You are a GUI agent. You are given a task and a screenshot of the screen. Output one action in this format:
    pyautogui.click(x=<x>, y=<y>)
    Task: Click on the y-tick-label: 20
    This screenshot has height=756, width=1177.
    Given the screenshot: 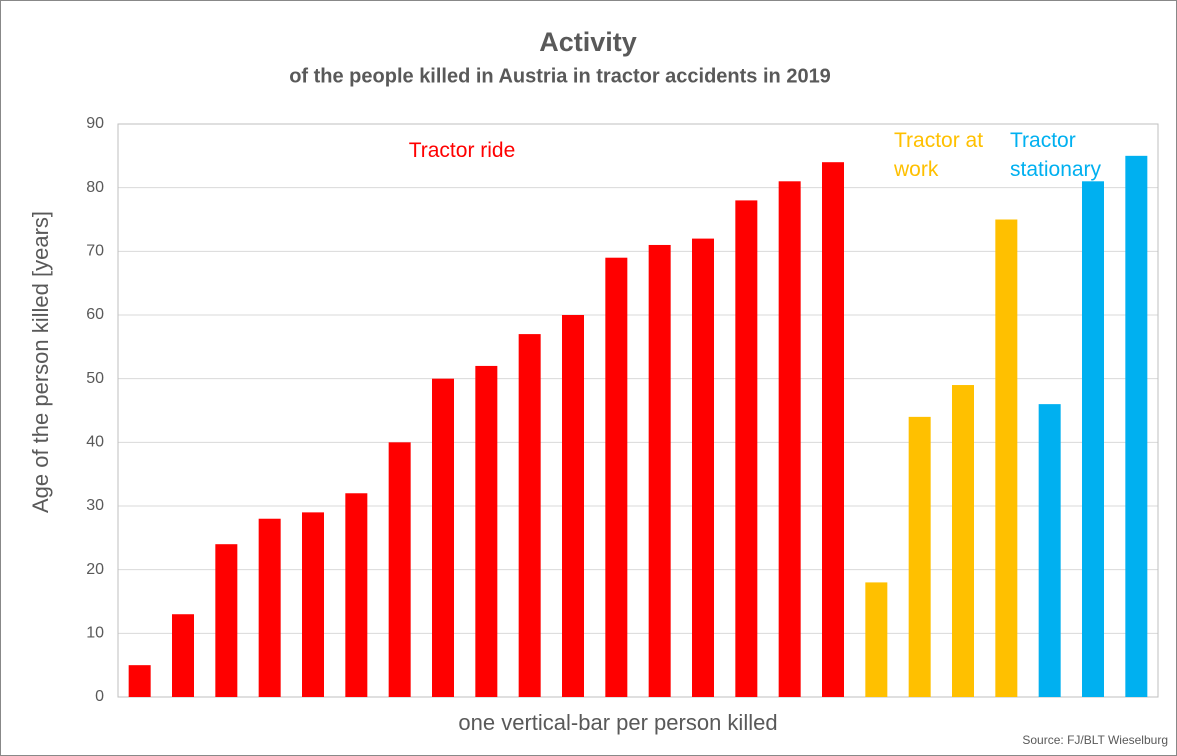 What is the action you would take?
    pyautogui.click(x=95, y=569)
    